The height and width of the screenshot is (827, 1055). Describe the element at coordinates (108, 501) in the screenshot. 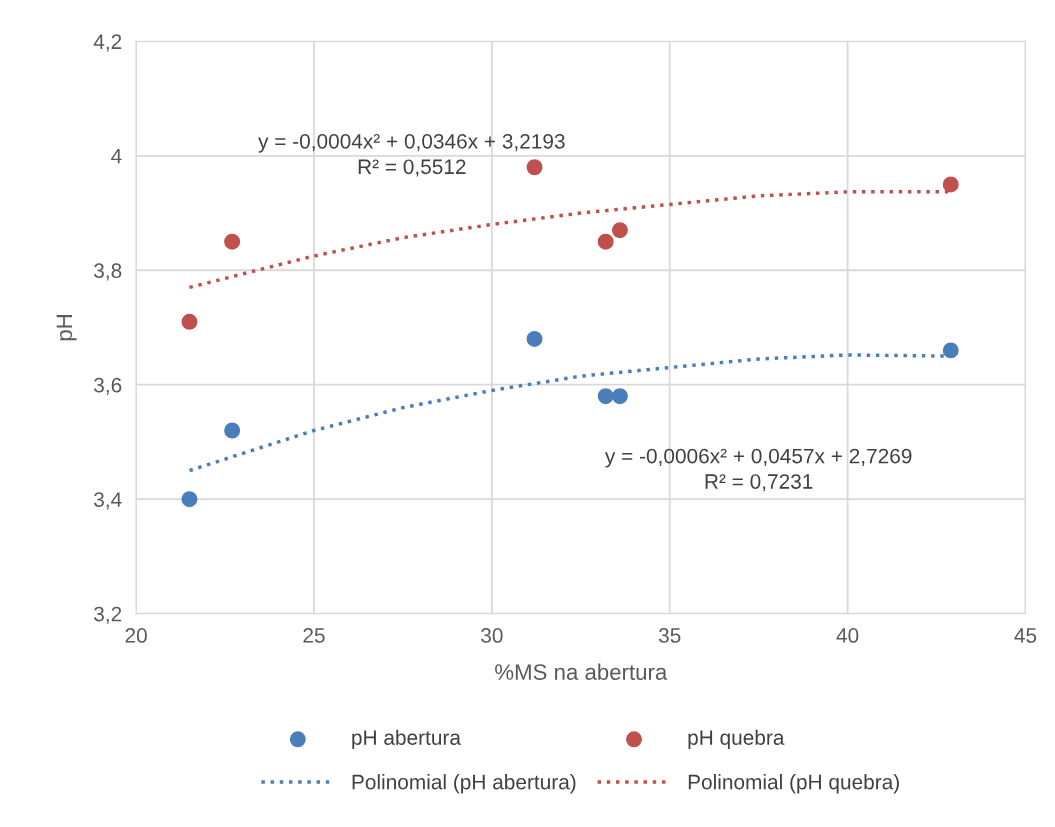

I see `y-tick-label: 3,4` at that location.